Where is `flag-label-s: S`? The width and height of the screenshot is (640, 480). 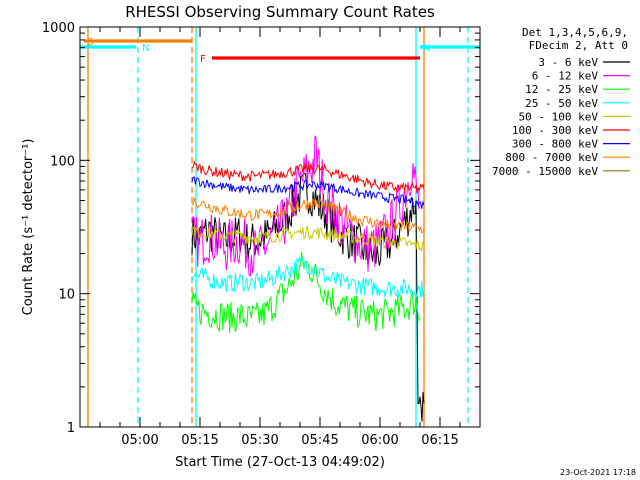 flag-label-s: S is located at coordinates (90, 42).